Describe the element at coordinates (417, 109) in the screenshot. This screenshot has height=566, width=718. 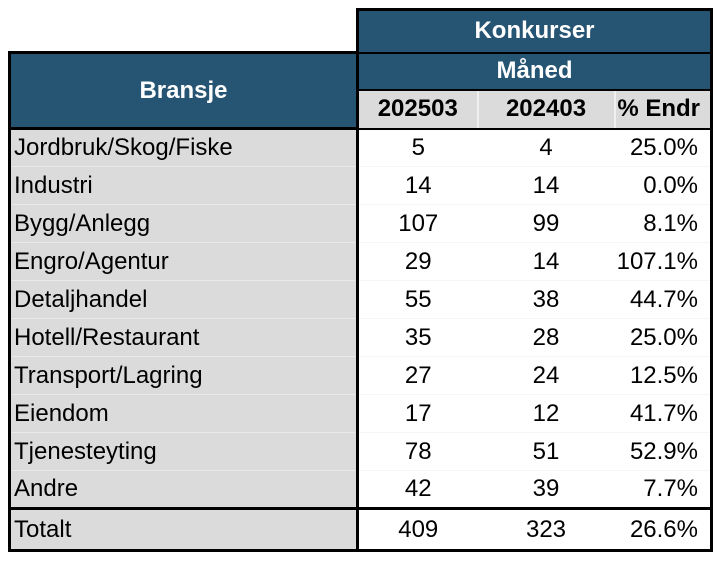
I see `column-header-202503: 202503` at that location.